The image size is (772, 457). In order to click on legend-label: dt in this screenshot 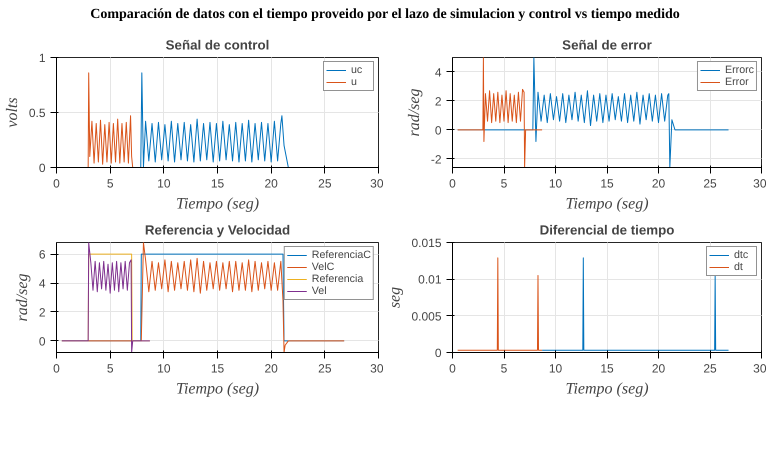, I will do `click(739, 267)`.